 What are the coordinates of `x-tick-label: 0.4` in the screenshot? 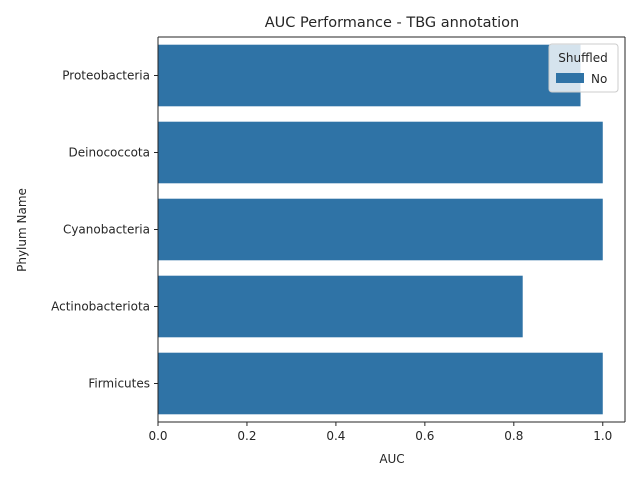 It's located at (335, 436).